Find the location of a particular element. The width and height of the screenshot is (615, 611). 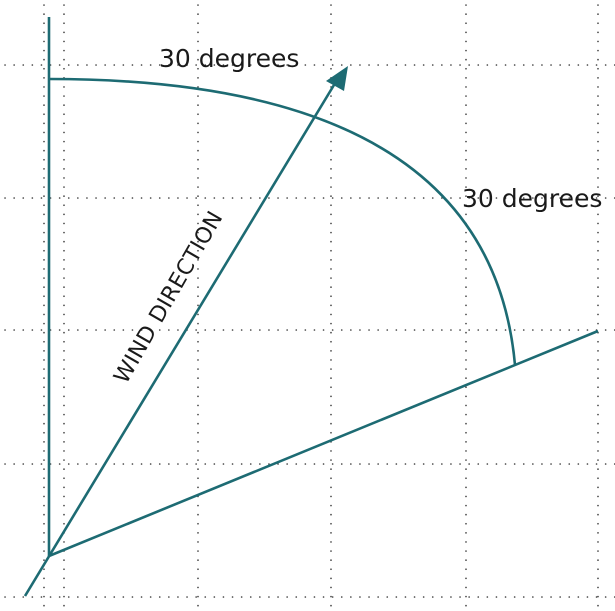

wind-direction-label: WIND DIRECTION is located at coordinates (169, 297).